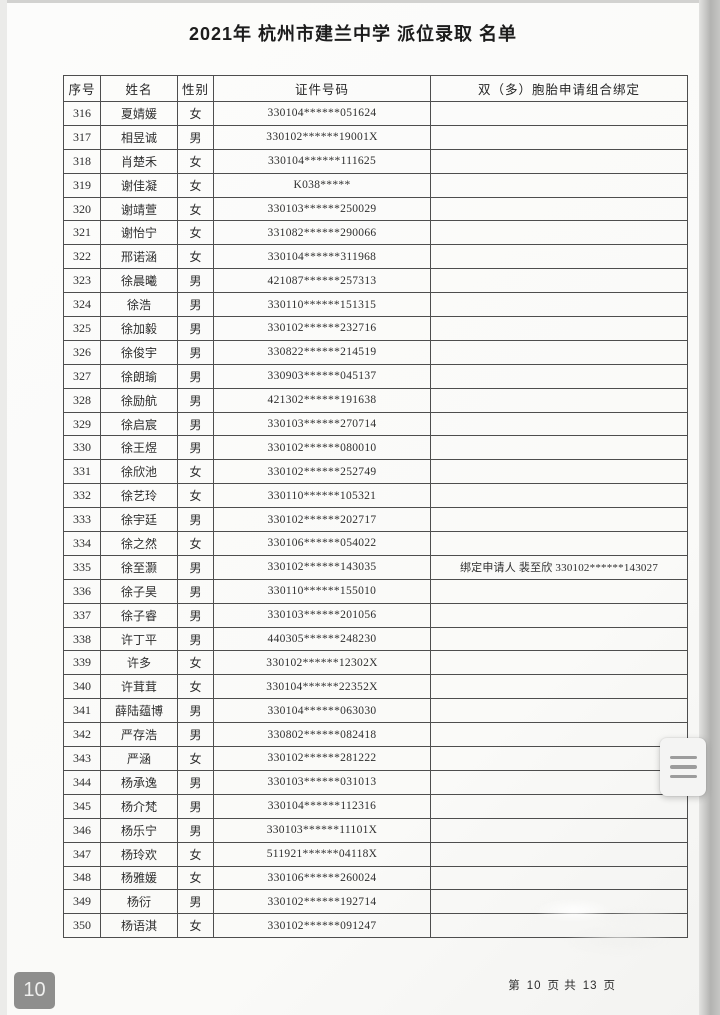 The image size is (720, 1015). I want to click on cell-no: 323, so click(82, 281).